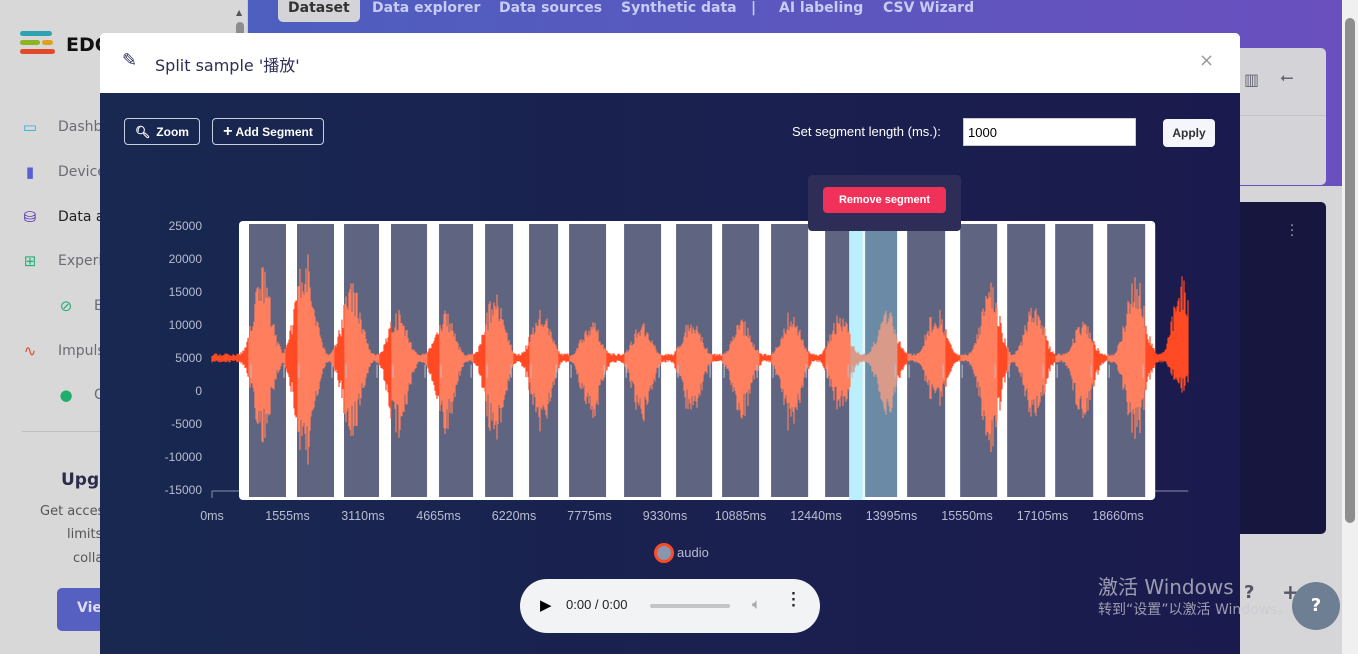  Describe the element at coordinates (679, 8) in the screenshot. I see `tab-synthetic-data: Synthetic data` at that location.